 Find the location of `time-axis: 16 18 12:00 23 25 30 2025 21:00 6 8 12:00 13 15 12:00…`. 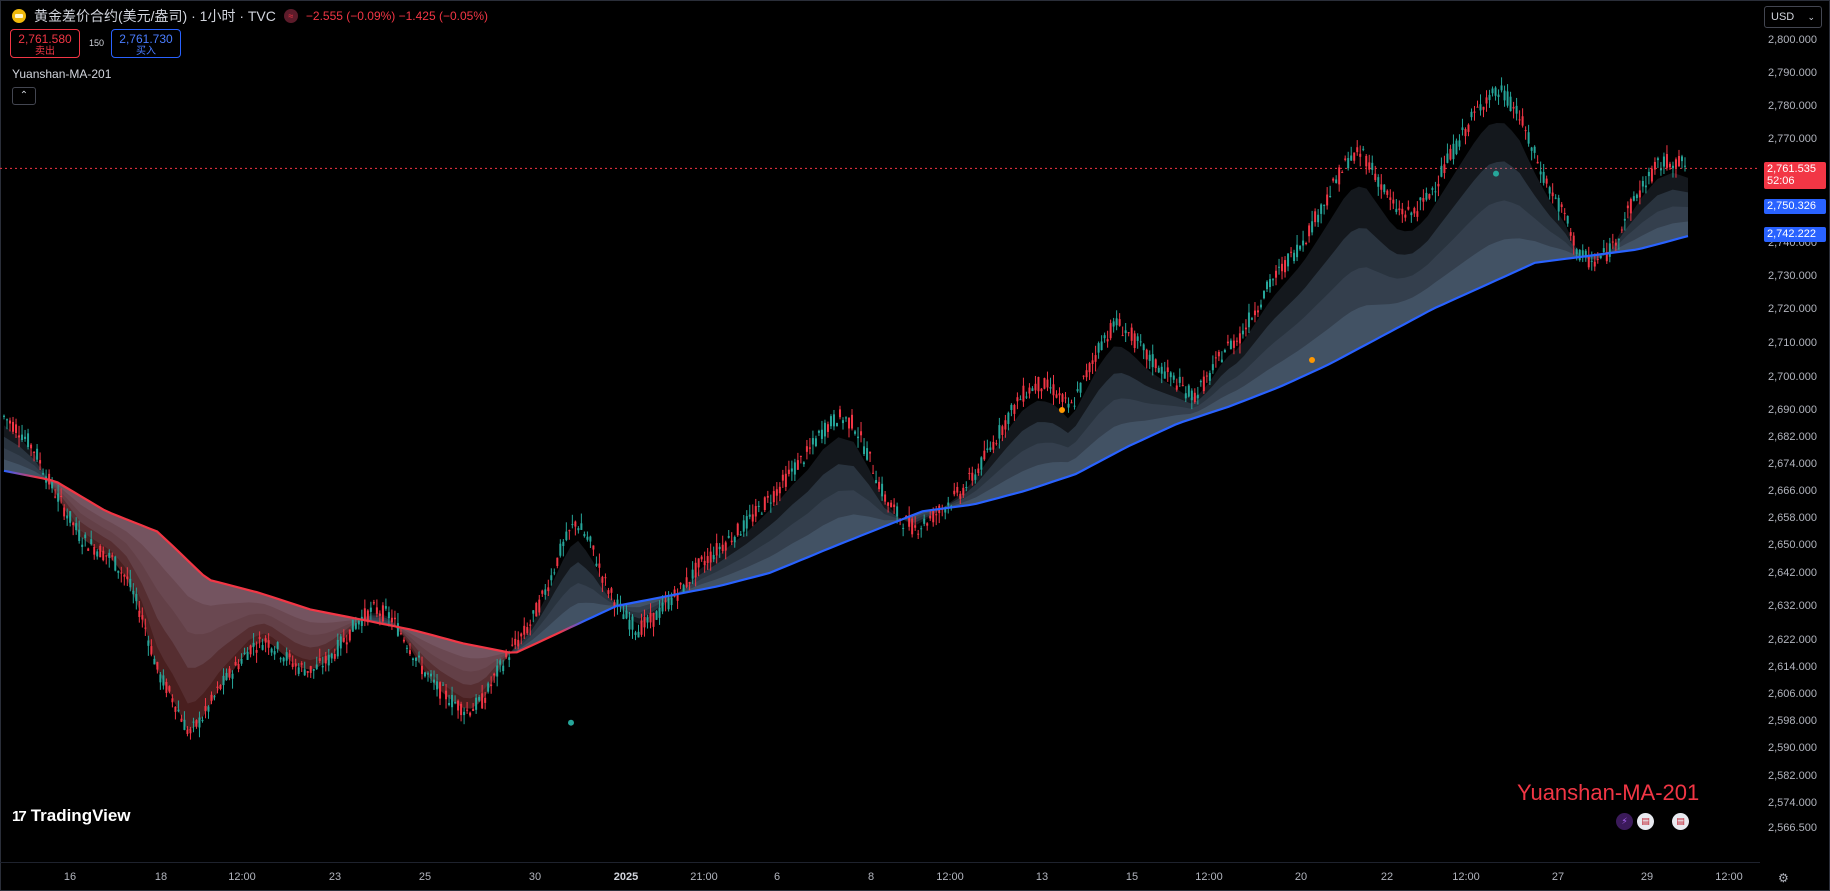

time-axis: 16 18 12:00 23 25 30 2025 21:00 6 8 12:00 13 15 12:00… is located at coordinates (880, 876).